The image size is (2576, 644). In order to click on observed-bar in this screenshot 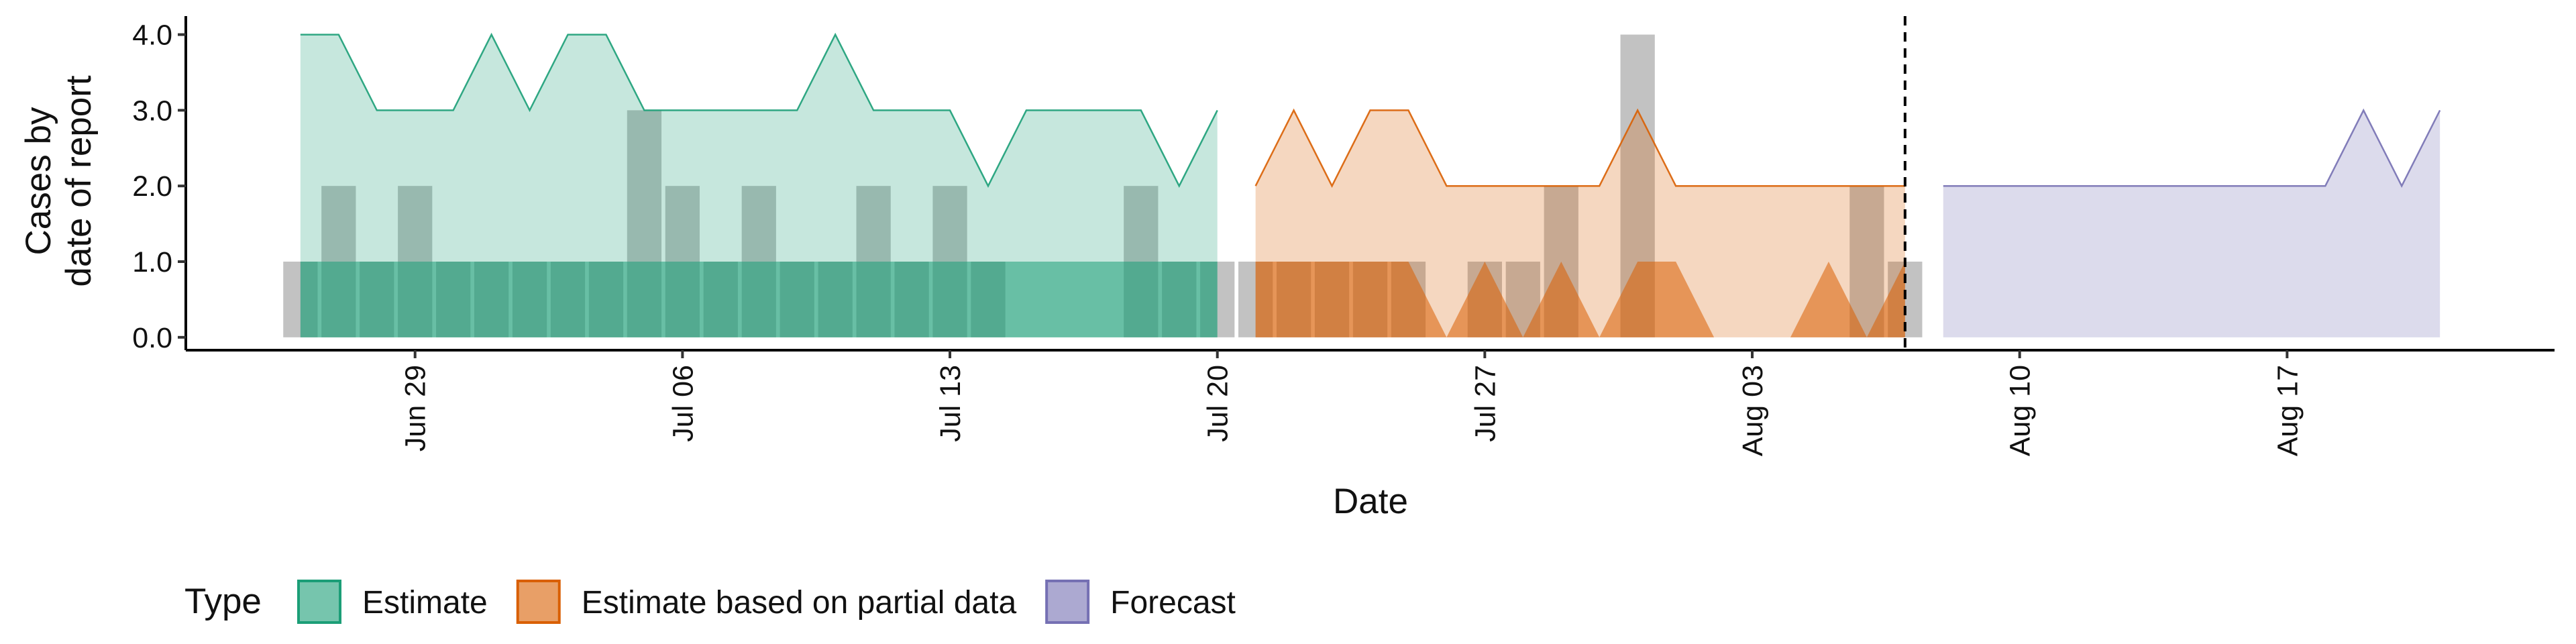, I will do `click(1866, 261)`.